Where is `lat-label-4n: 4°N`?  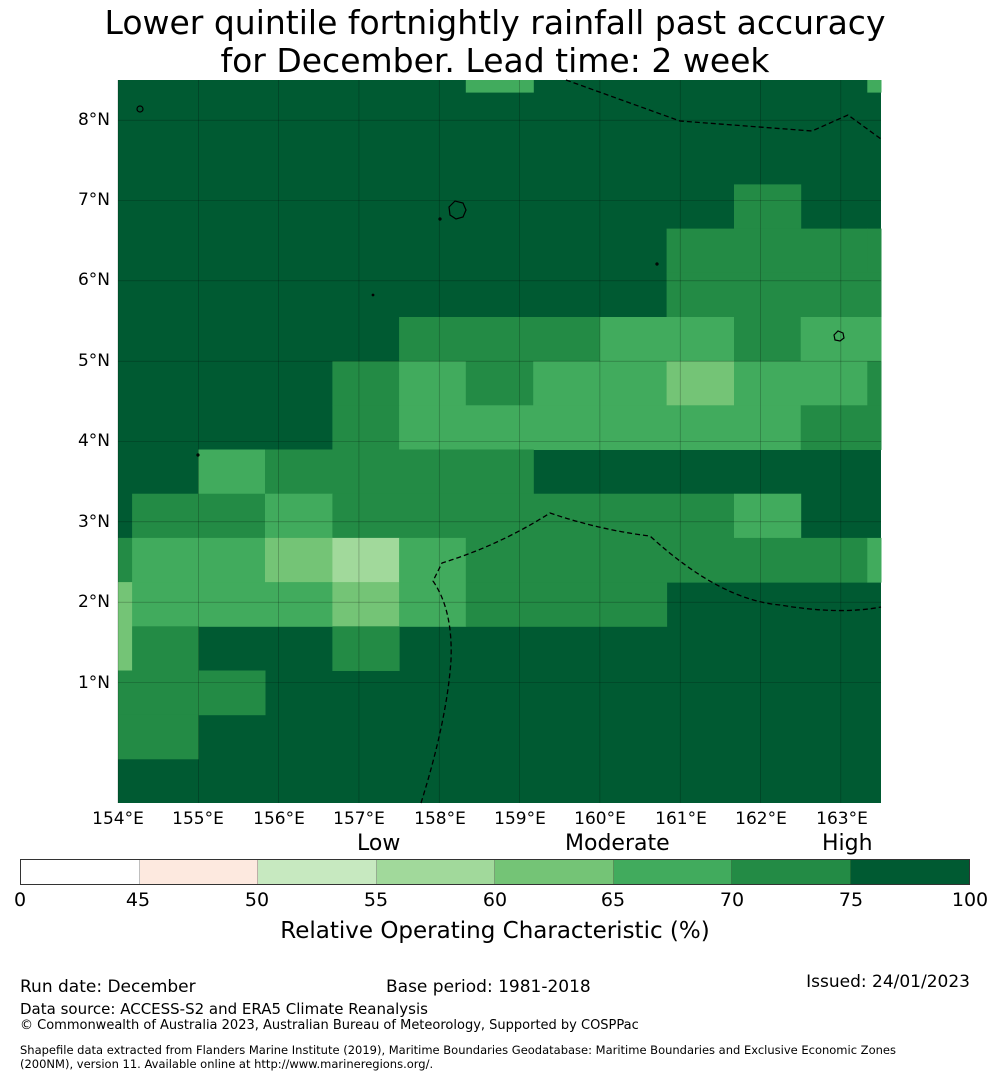
lat-label-4n: 4°N is located at coordinates (93, 441).